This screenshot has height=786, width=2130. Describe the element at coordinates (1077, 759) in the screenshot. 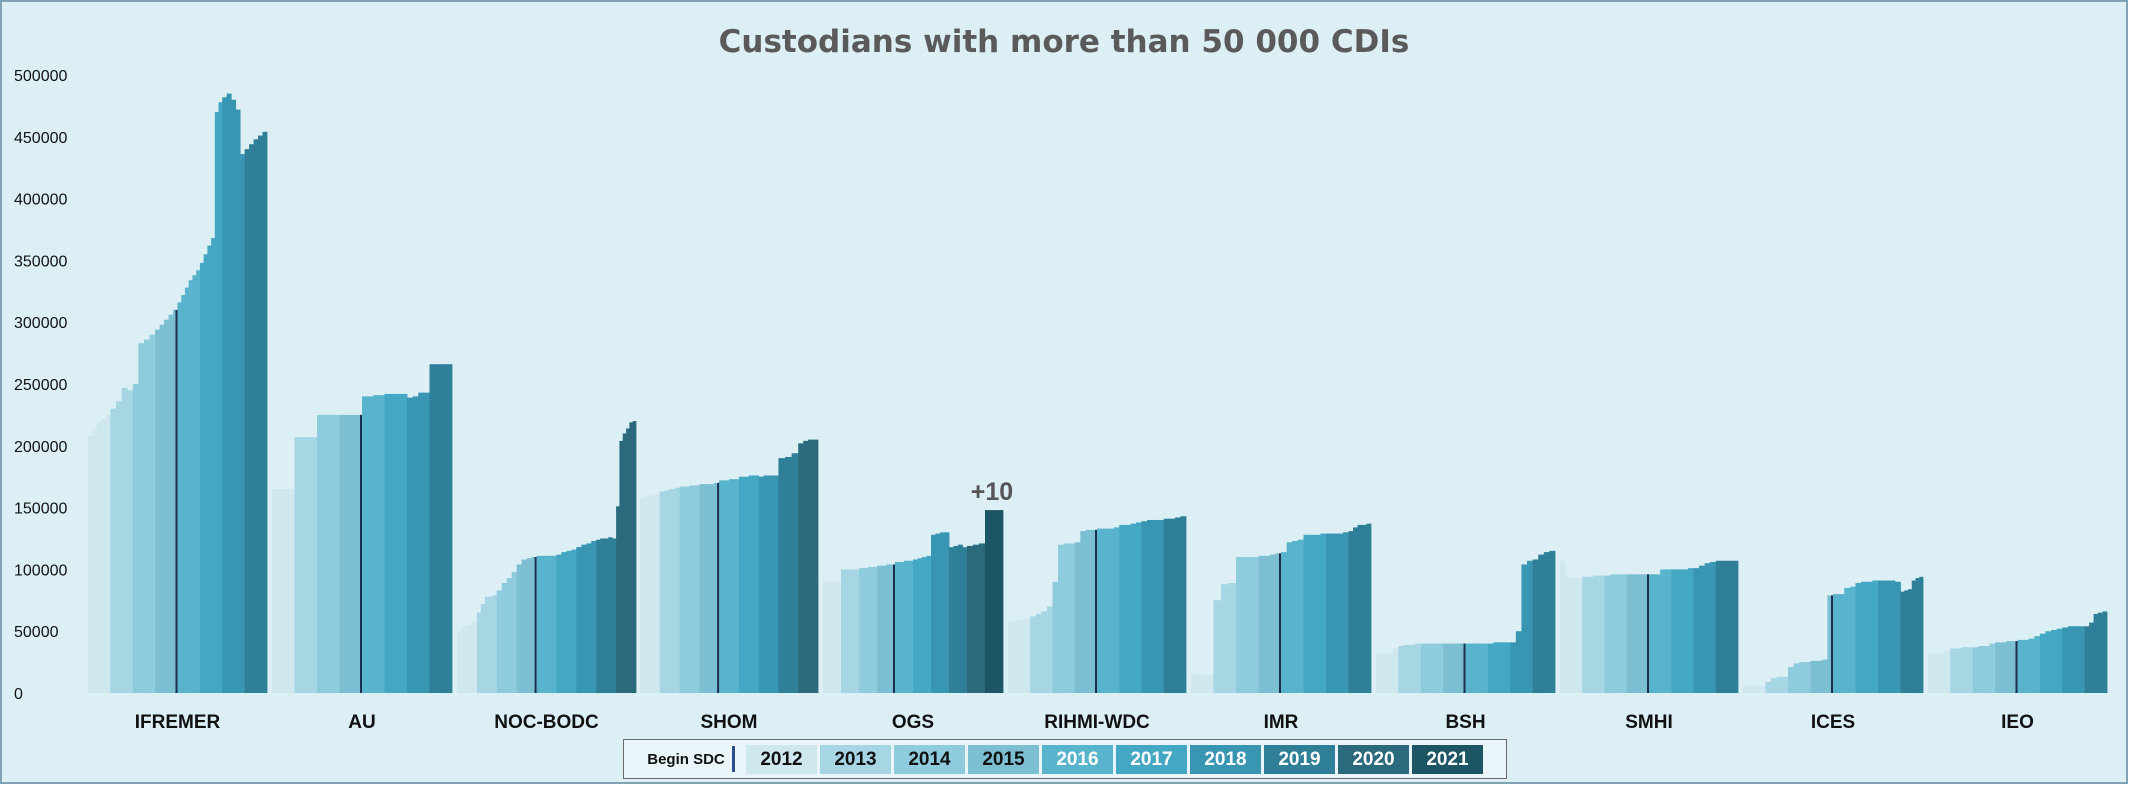

I see `legend-item-2016: 2016` at that location.